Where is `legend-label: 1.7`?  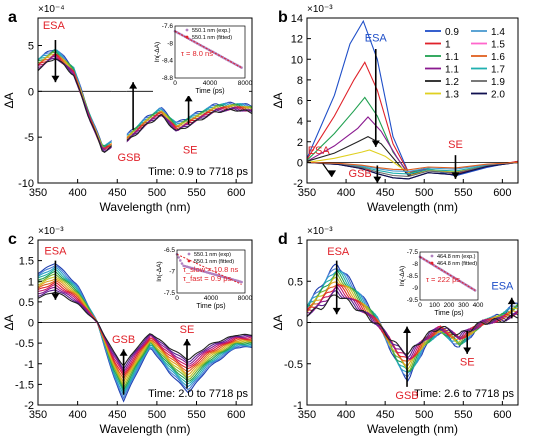 legend-label: 1.7 is located at coordinates (498, 70).